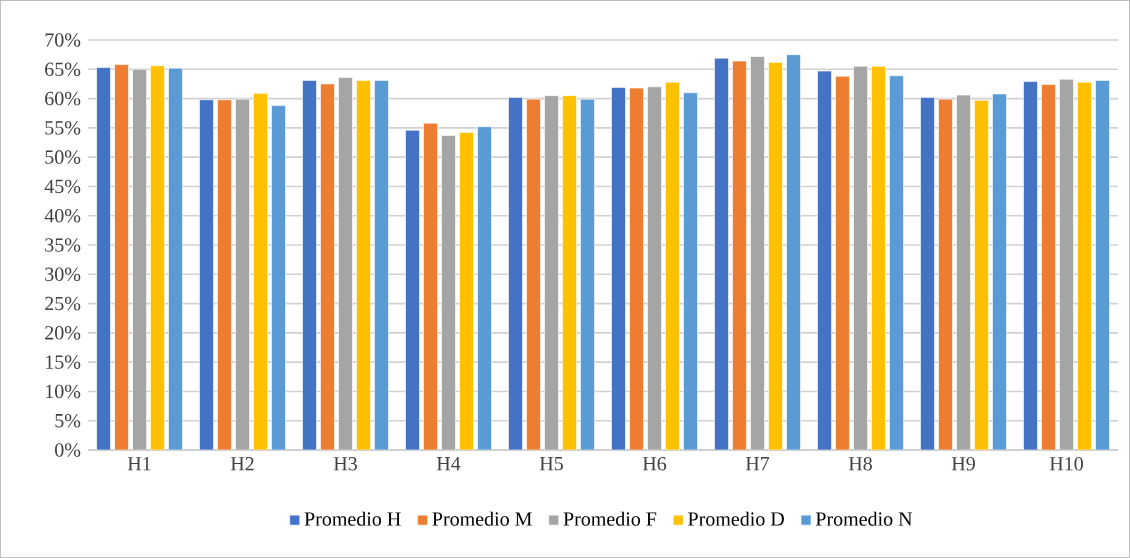 The height and width of the screenshot is (558, 1130). What do you see at coordinates (63, 69) in the screenshot?
I see `y-tick-label: 65%` at bounding box center [63, 69].